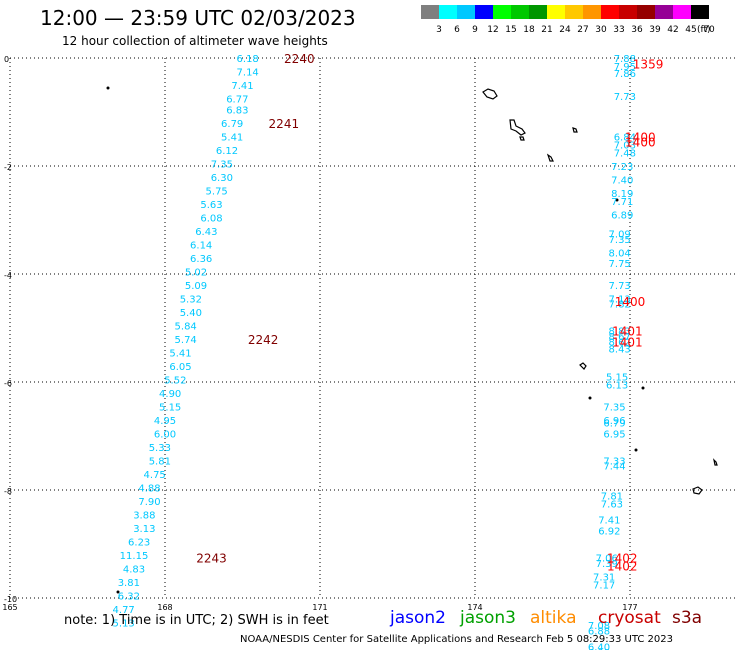 The width and height of the screenshot is (740, 650). What do you see at coordinates (709, 30) in the screenshot?
I see `legend-level-label: 70` at bounding box center [709, 30].